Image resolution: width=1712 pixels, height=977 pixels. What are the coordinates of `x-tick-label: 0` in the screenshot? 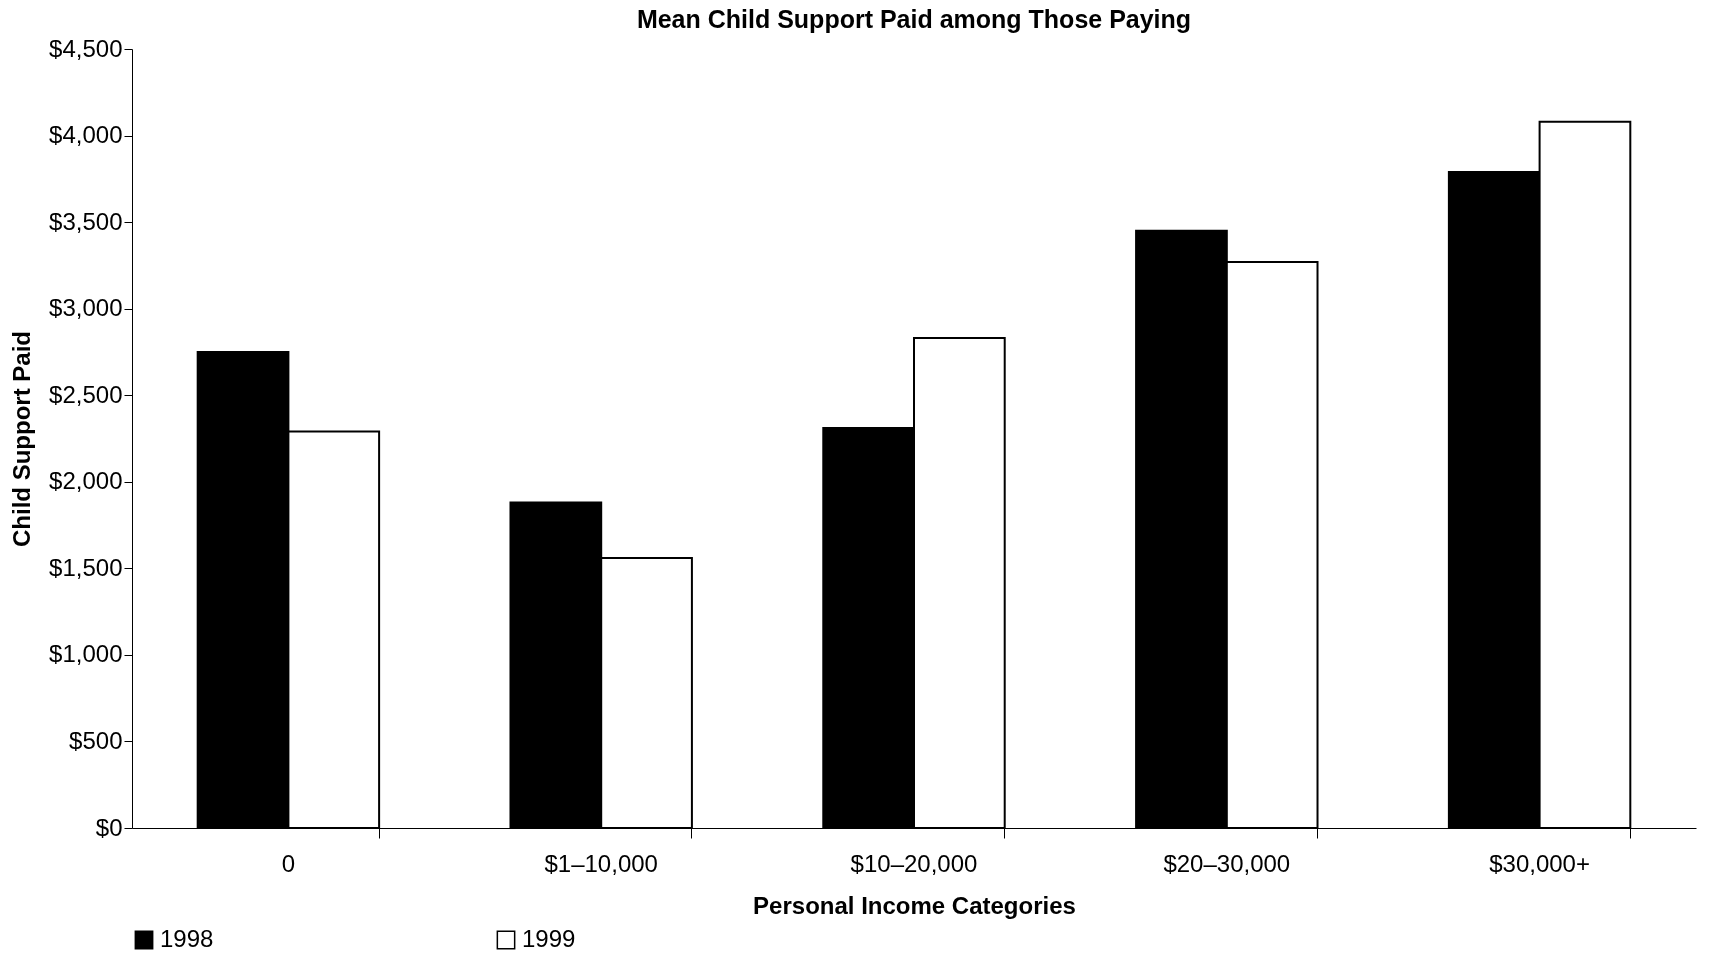 It's located at (288, 863).